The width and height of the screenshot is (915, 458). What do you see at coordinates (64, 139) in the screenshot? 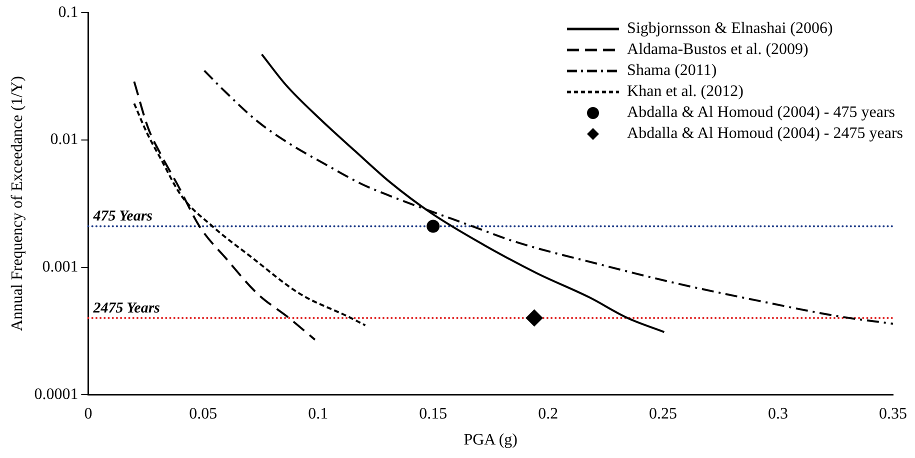
I see `y-tick-label: 0.01` at bounding box center [64, 139].